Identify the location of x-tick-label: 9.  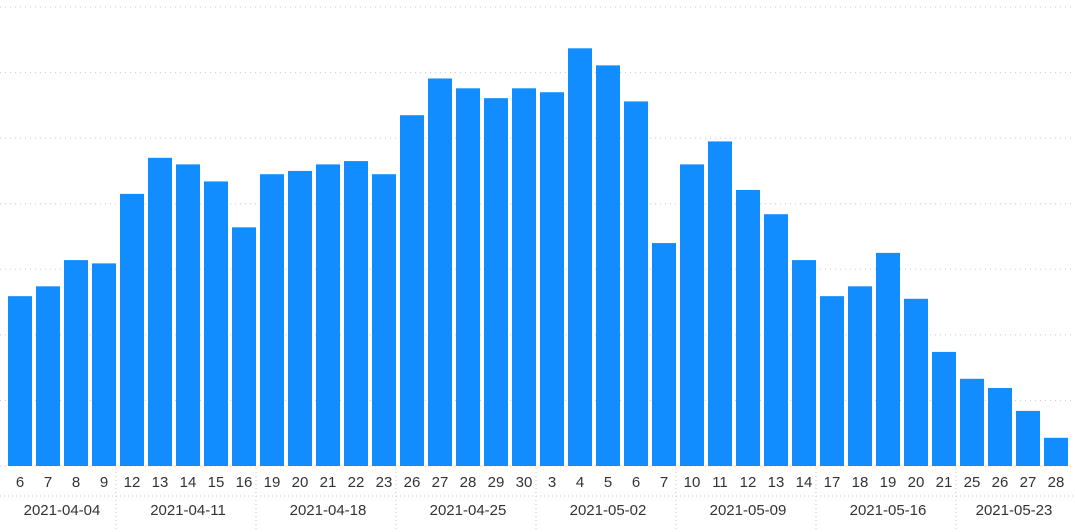
(104, 482).